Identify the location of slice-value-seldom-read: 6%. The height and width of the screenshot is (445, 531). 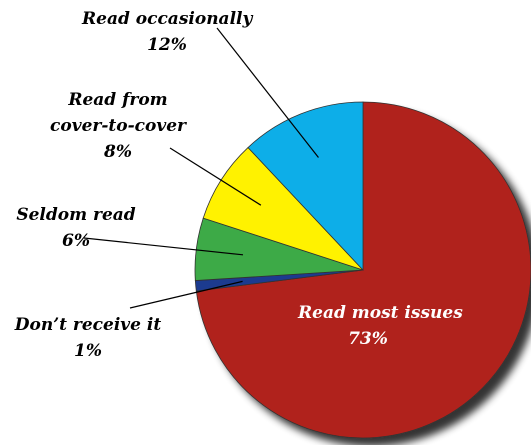
(76, 241).